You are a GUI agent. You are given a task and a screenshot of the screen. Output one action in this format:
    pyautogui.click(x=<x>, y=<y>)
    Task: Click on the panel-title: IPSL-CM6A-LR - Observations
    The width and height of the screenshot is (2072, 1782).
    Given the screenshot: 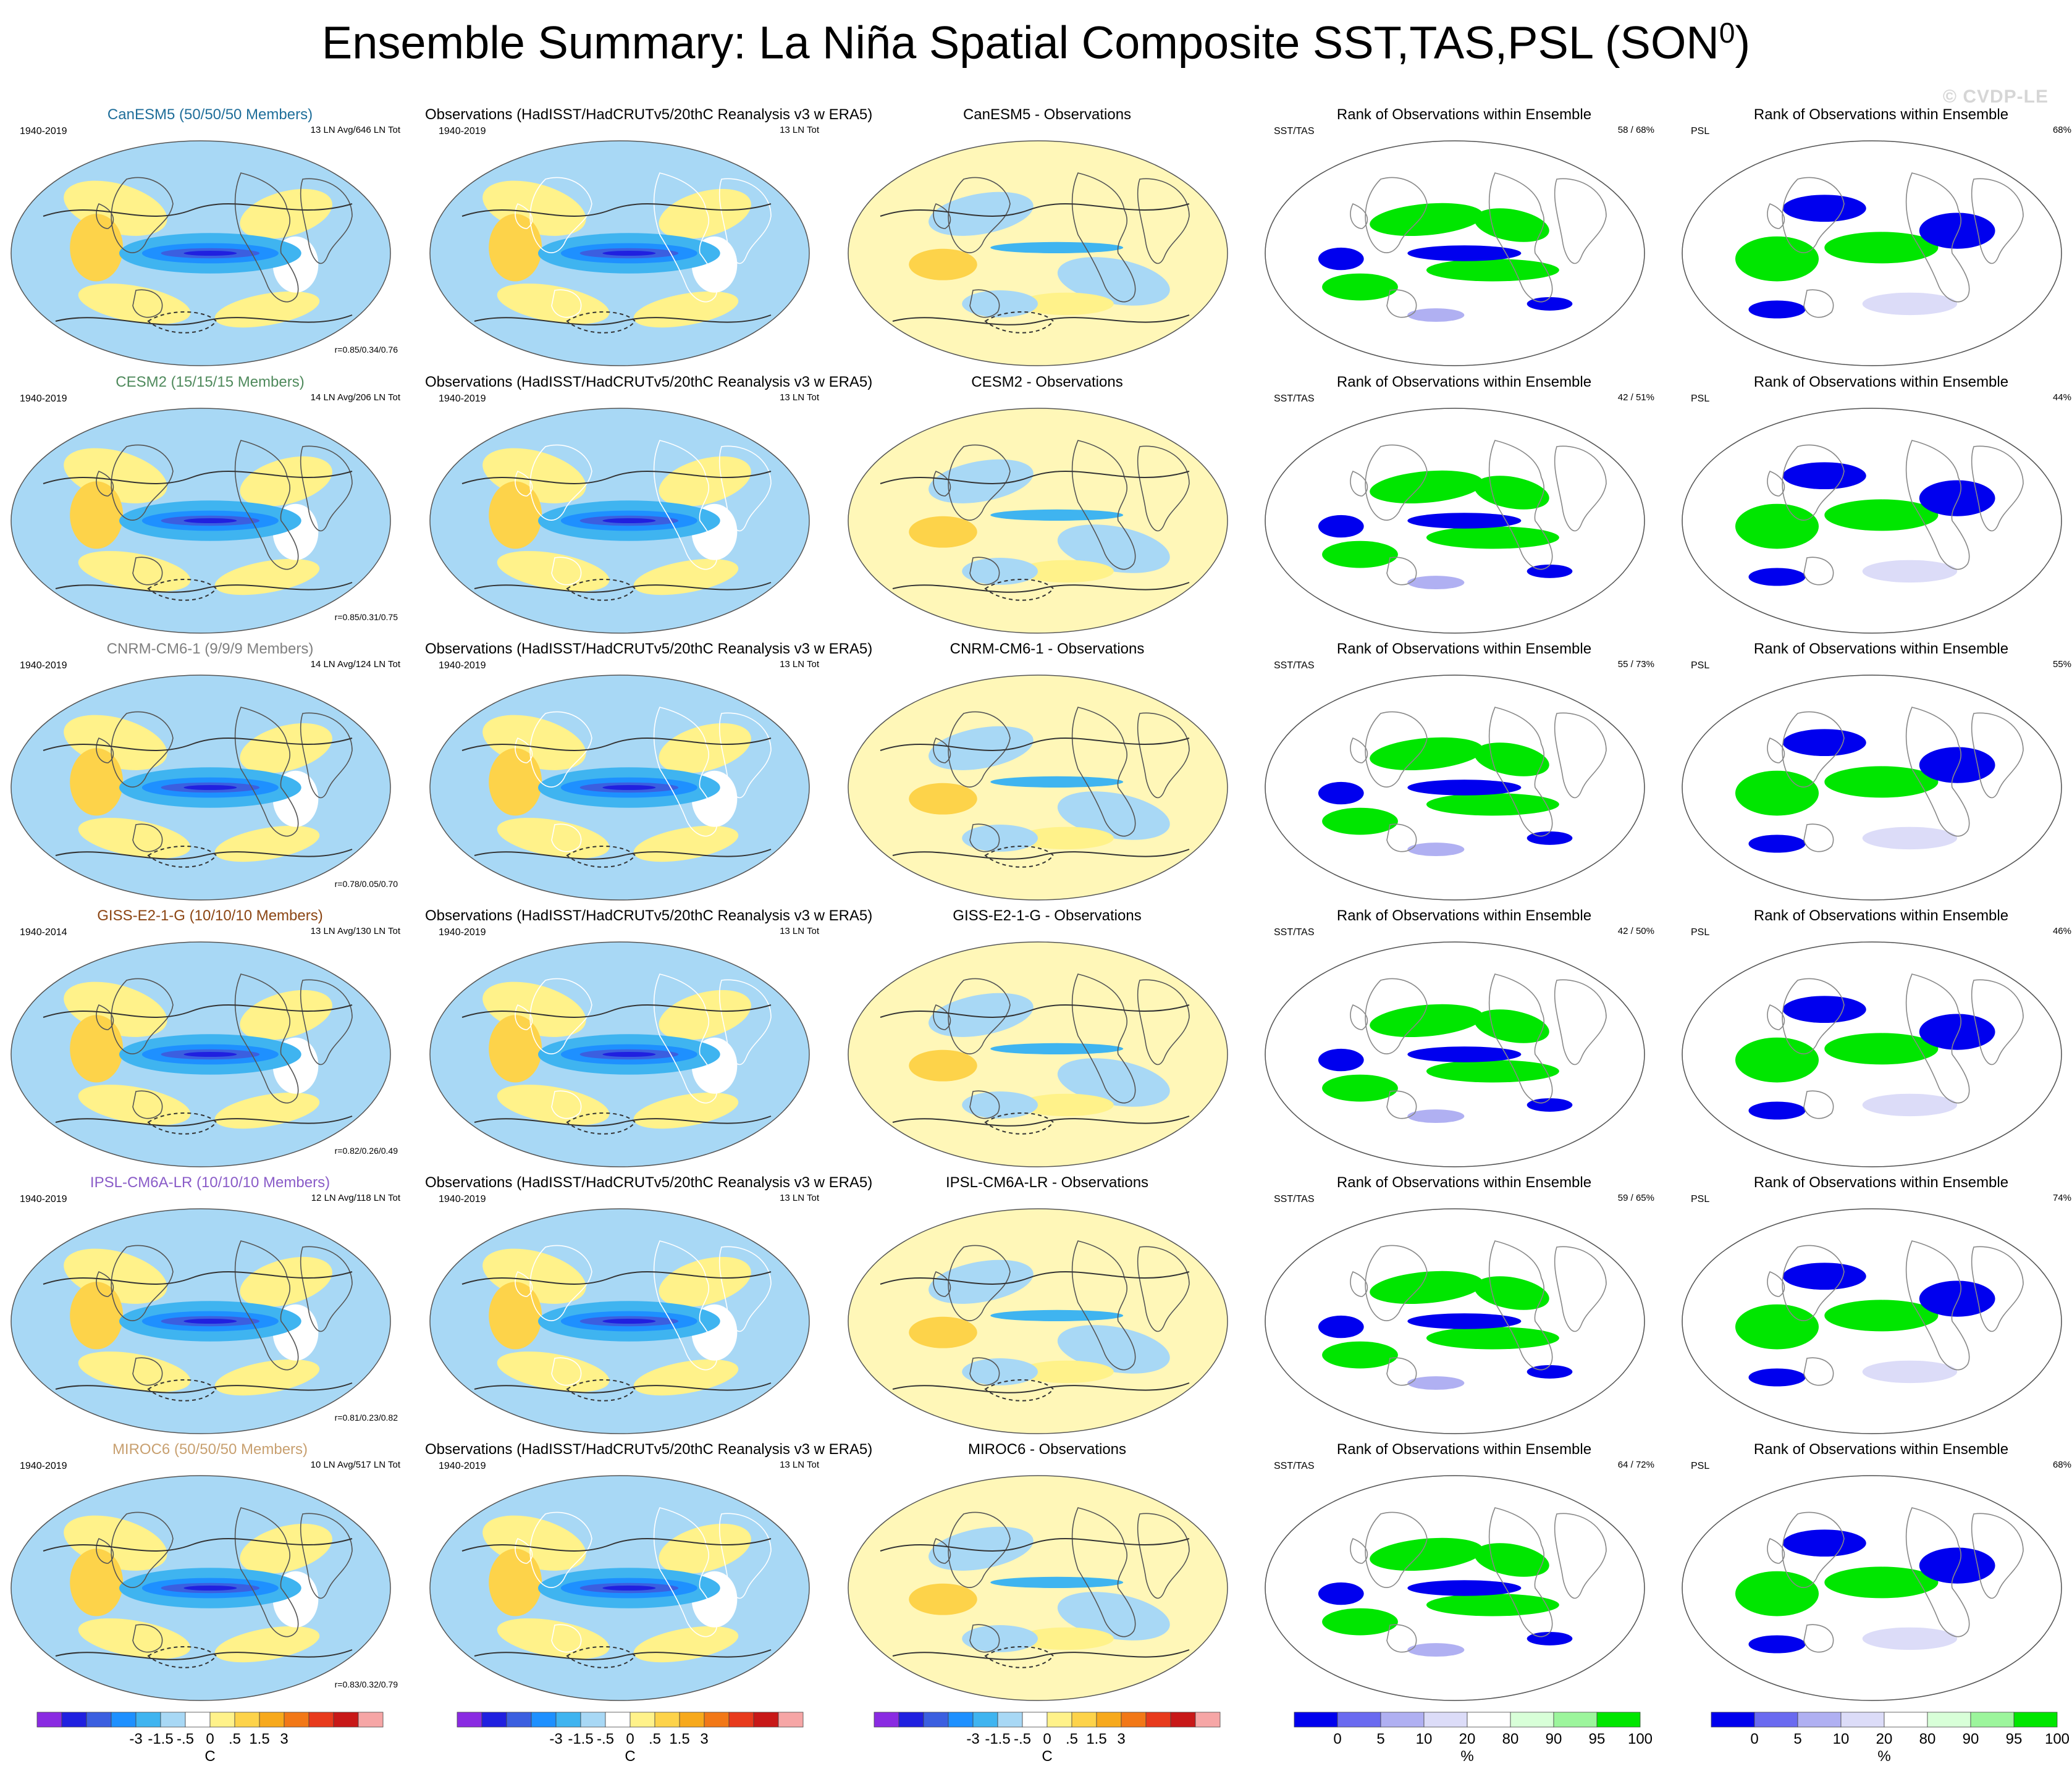 What is the action you would take?
    pyautogui.click(x=1047, y=1182)
    